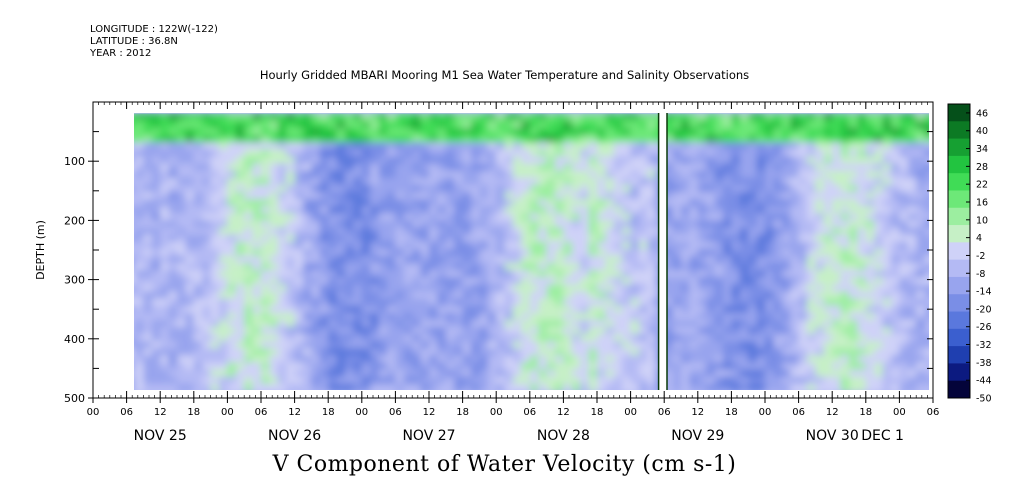 The image size is (1009, 504). What do you see at coordinates (959, 182) in the screenshot?
I see `colorbar-swatch` at bounding box center [959, 182].